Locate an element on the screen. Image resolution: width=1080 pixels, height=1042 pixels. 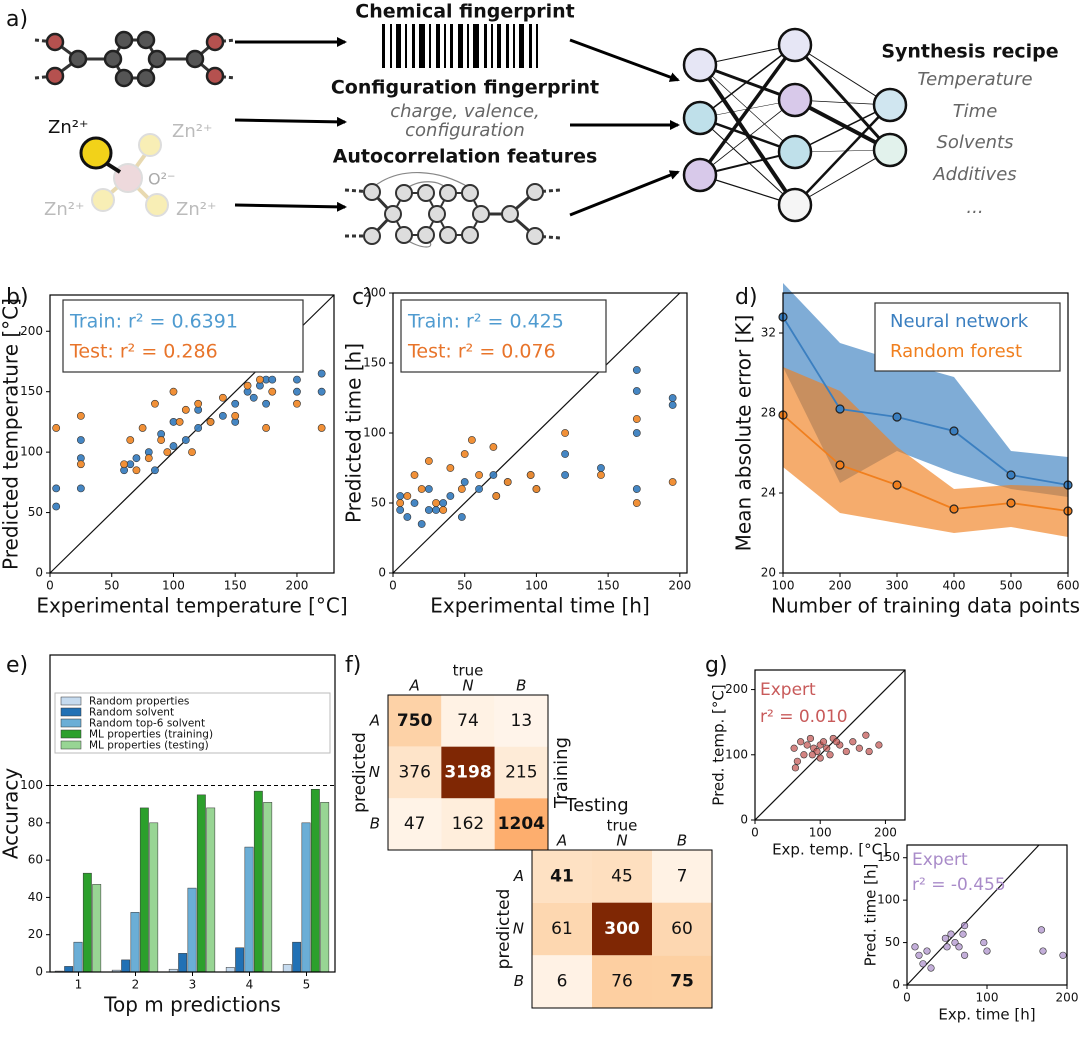
heading: Autocorrelation features is located at coordinates (465, 157).